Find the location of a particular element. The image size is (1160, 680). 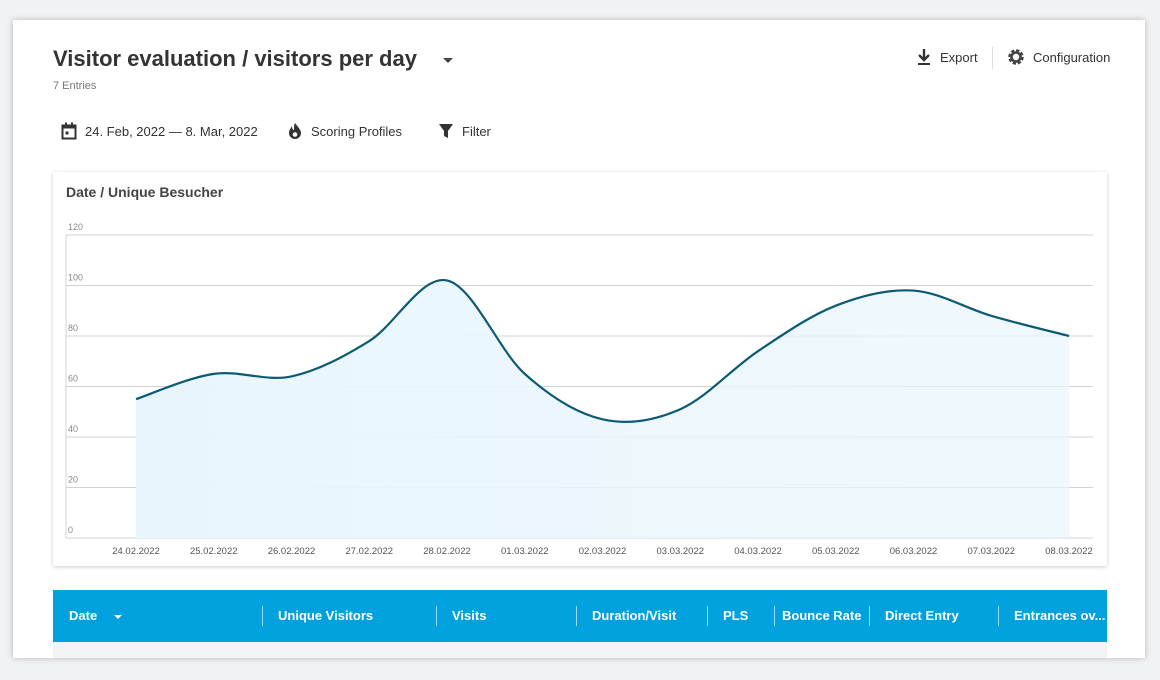

export-label: Export is located at coordinates (959, 57).